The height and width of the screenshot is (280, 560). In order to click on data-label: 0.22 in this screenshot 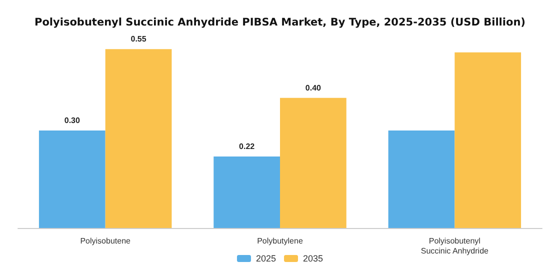, I will do `click(247, 146)`.